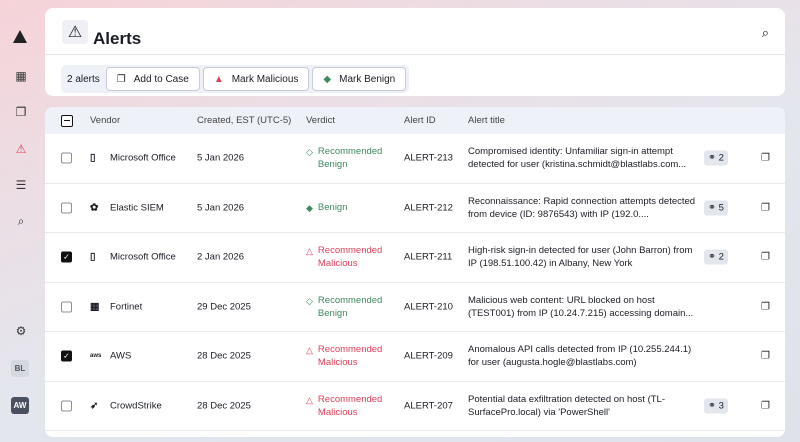 The width and height of the screenshot is (800, 442). Describe the element at coordinates (161, 79) in the screenshot. I see `add-to-case-label: Add to Case` at that location.